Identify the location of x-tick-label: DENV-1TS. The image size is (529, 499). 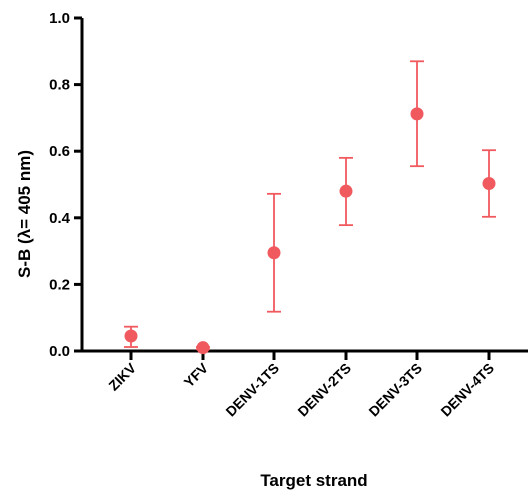
(252, 390).